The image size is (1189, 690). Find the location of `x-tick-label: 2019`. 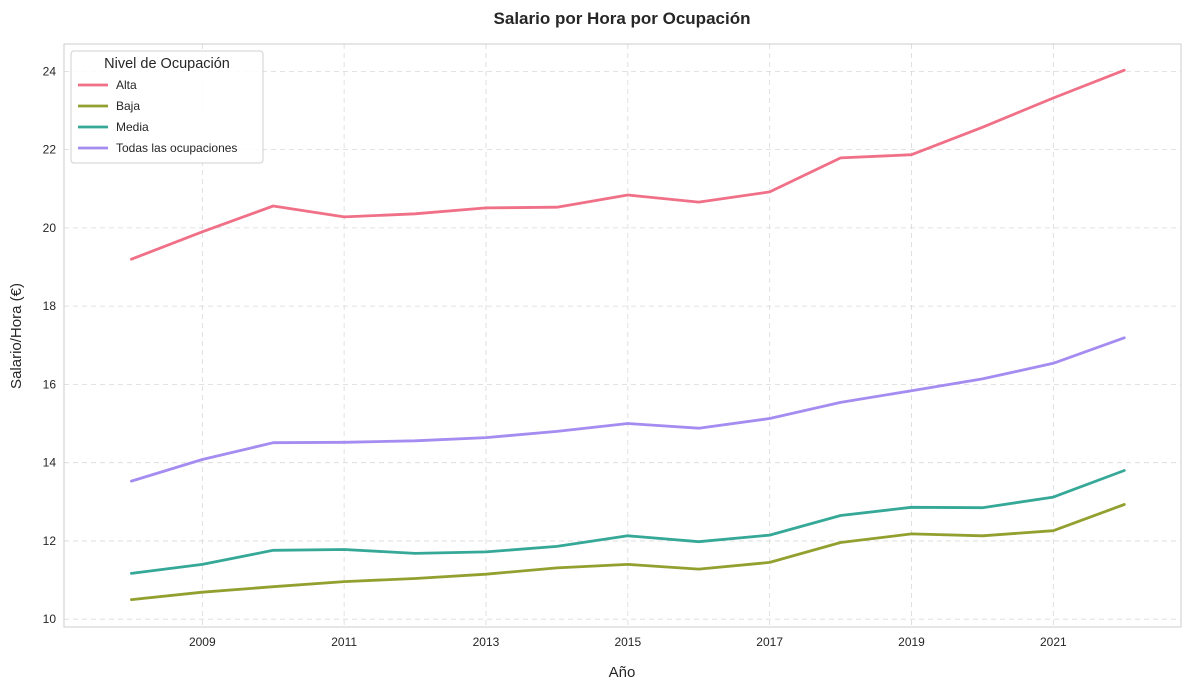

x-tick-label: 2019 is located at coordinates (911, 642).